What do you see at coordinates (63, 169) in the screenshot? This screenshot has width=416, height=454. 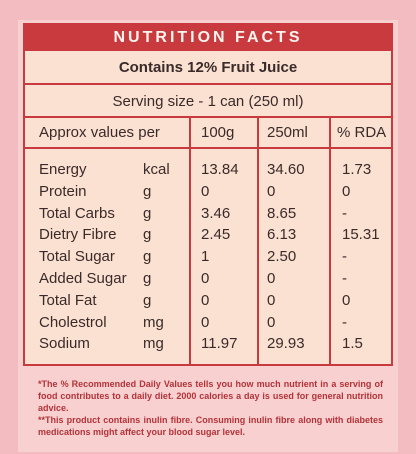 I see `nutrient-name: Energy` at bounding box center [63, 169].